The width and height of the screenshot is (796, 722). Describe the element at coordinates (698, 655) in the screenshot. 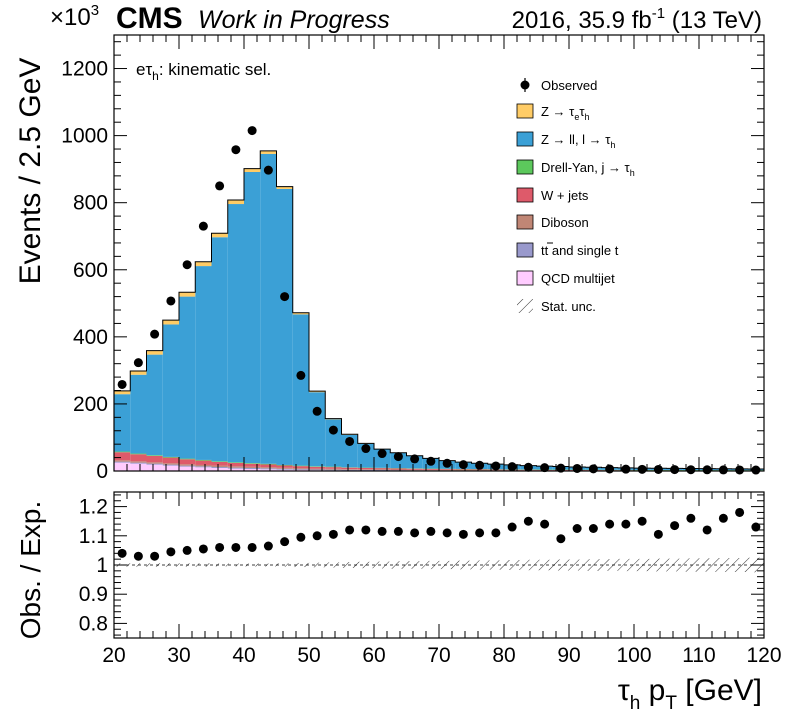

I see `x-tick-label-110: 110` at that location.